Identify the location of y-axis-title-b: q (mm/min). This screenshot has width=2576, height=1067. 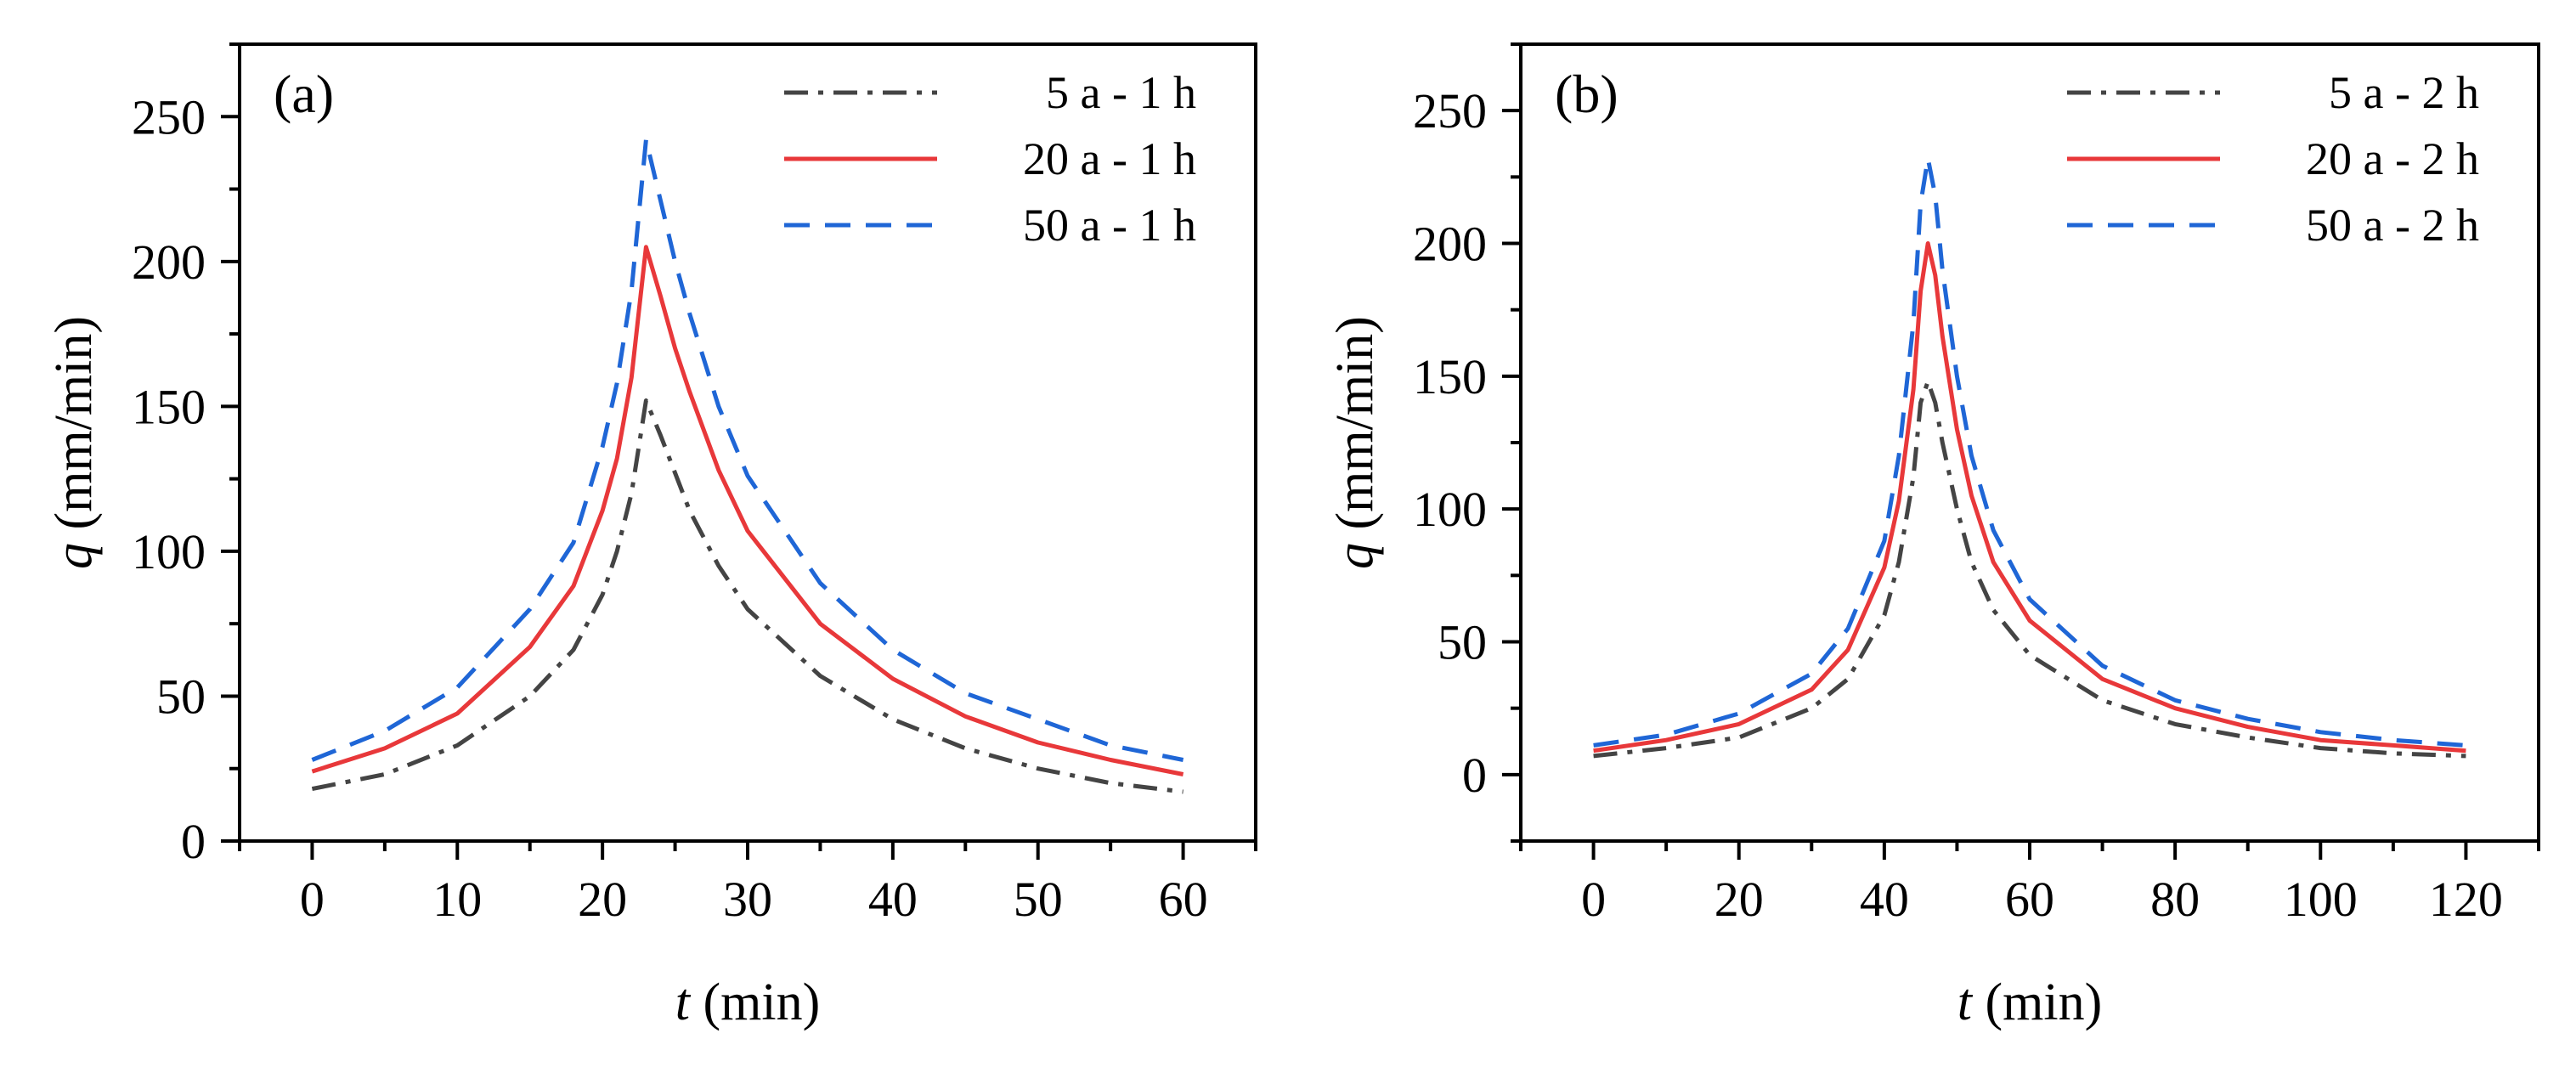
(1355, 442).